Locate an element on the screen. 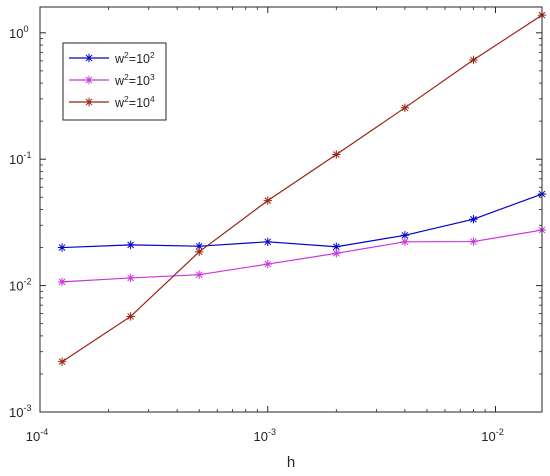  legend-box is located at coordinates (114, 81).